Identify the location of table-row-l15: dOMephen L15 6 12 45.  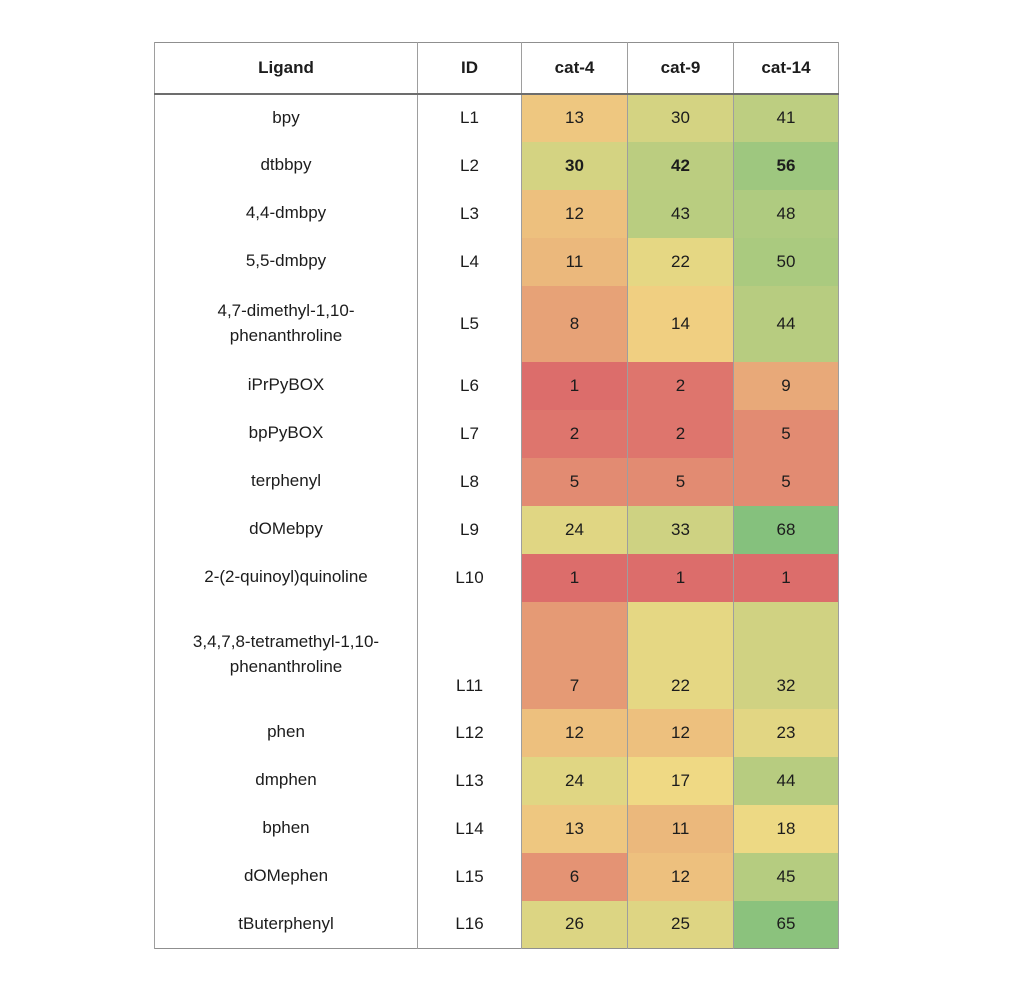
(496, 876).